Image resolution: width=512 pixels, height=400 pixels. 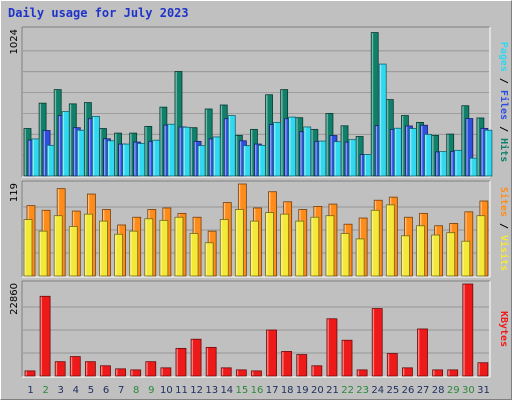 I want to click on pages-bar-day-22-highlight, so click(x=350, y=158).